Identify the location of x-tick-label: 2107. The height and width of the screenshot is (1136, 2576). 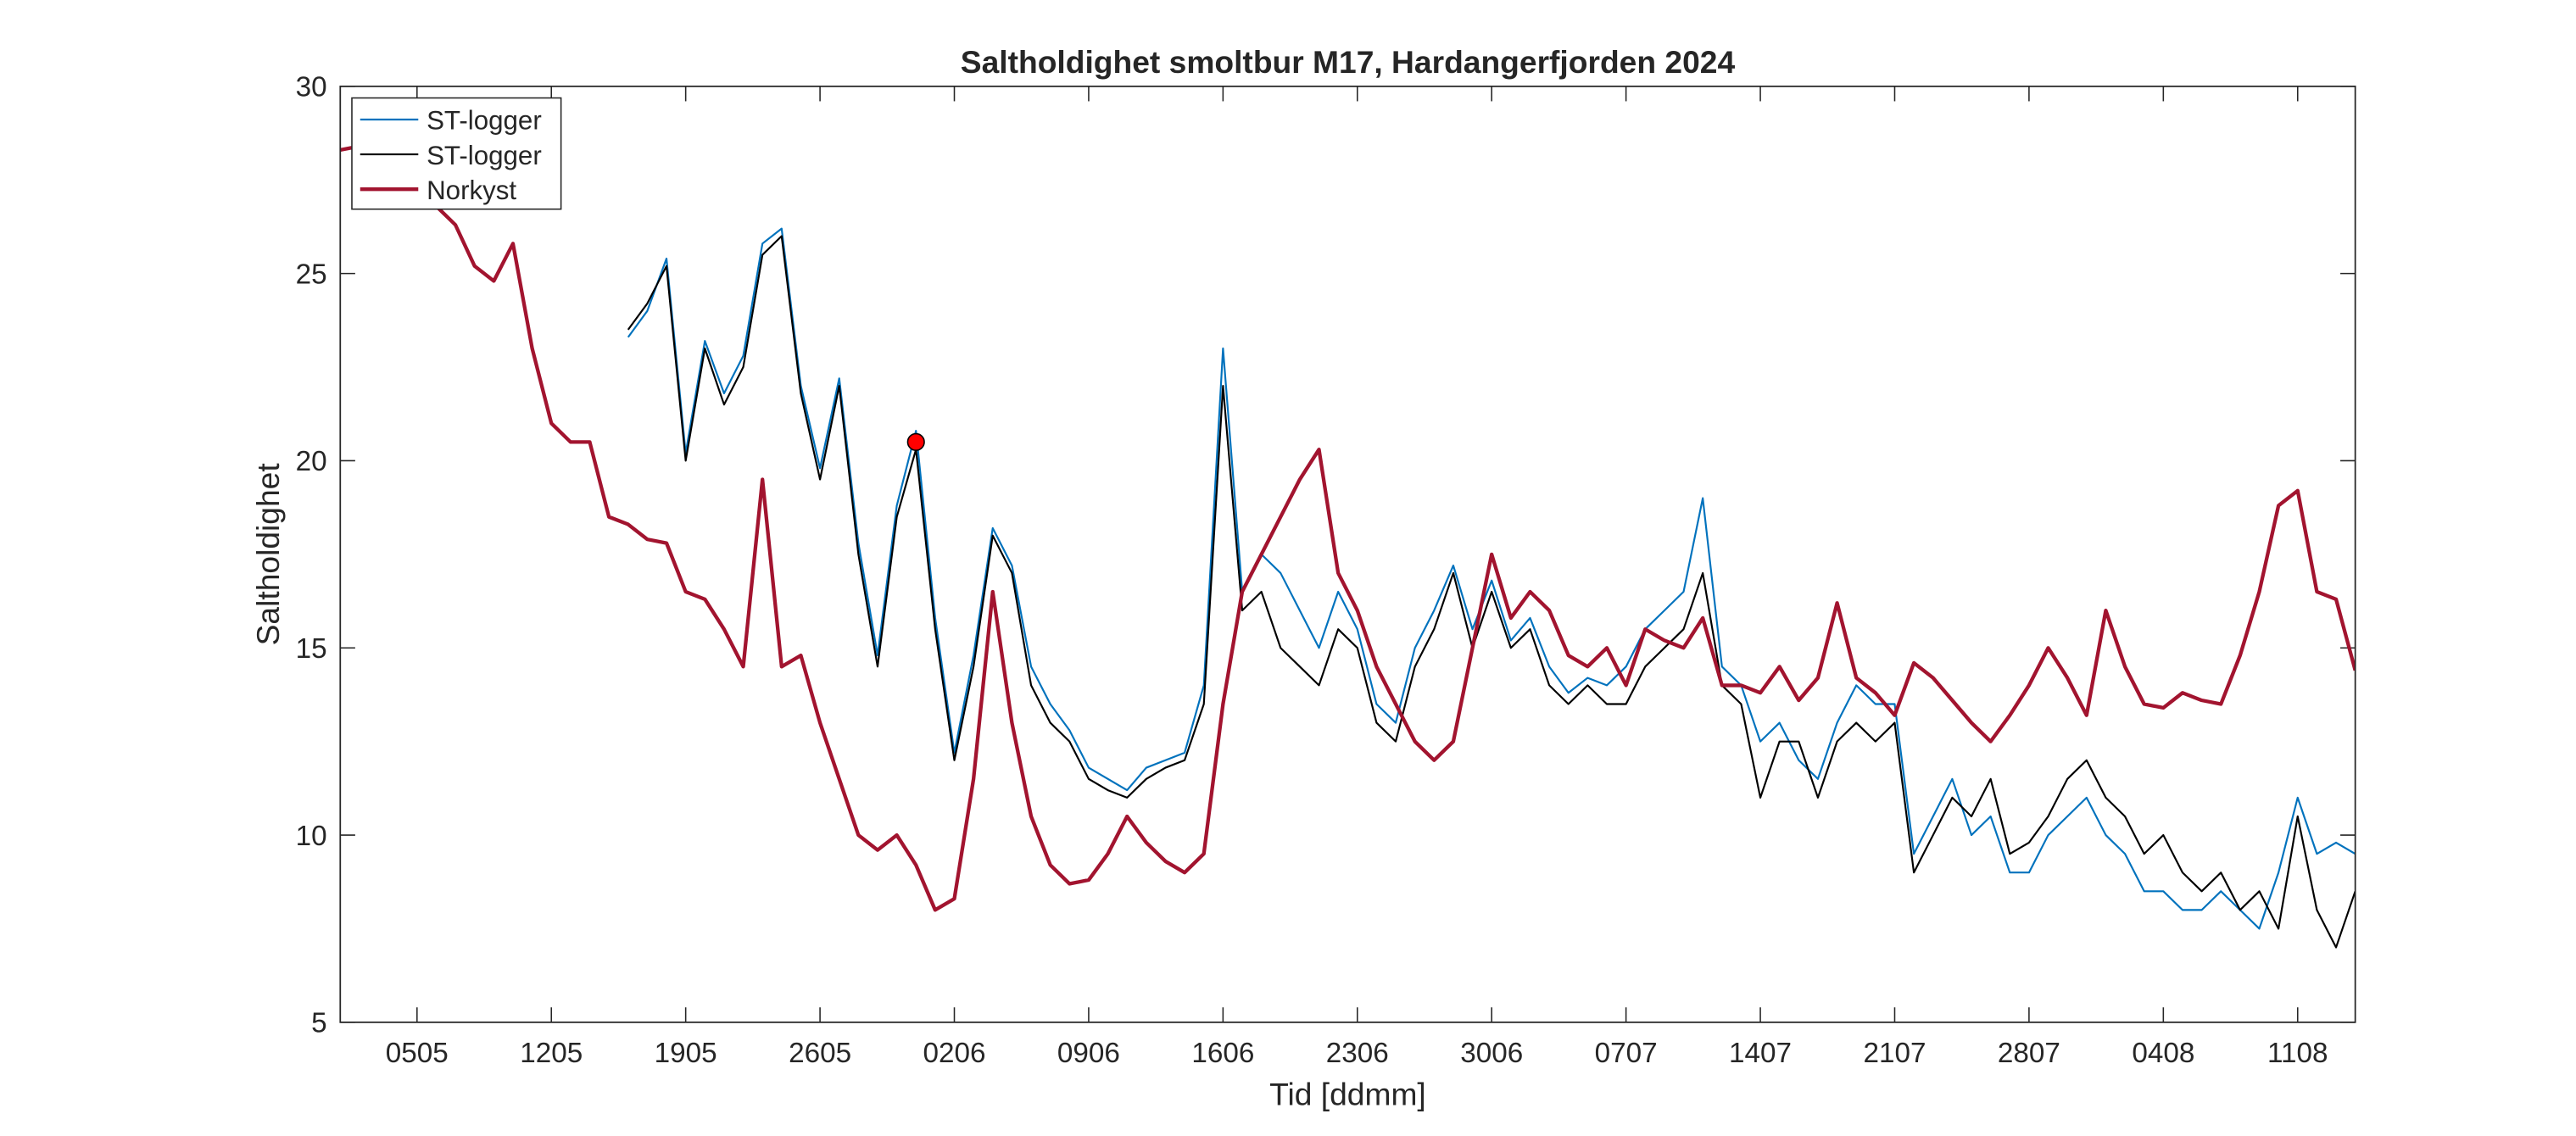
(1894, 1053).